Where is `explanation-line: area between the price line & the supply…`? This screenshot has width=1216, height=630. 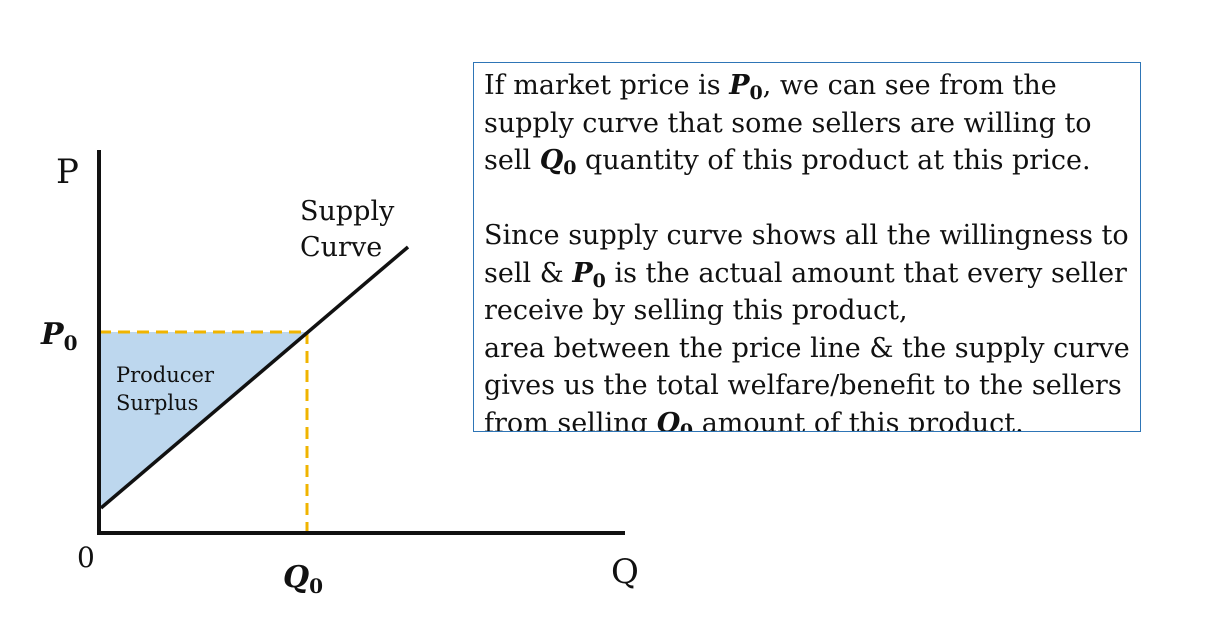
explanation-line: area between the price line & the supply… is located at coordinates (807, 348).